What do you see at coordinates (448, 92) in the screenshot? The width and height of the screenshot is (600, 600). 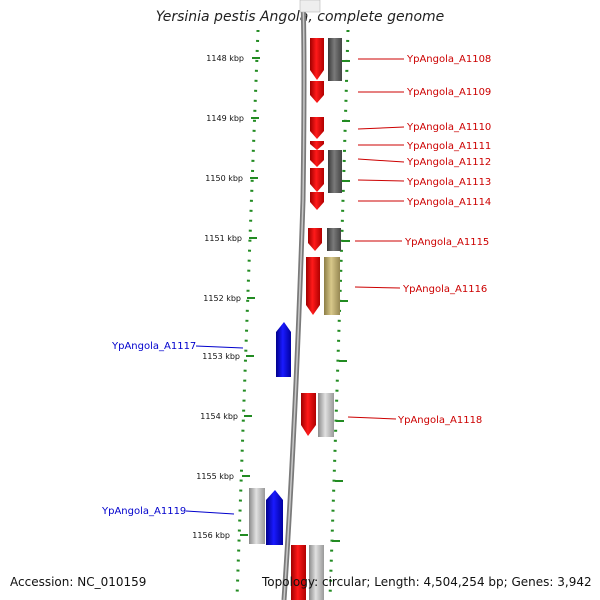 I see `gene-label: YpAngola_A1109` at bounding box center [448, 92].